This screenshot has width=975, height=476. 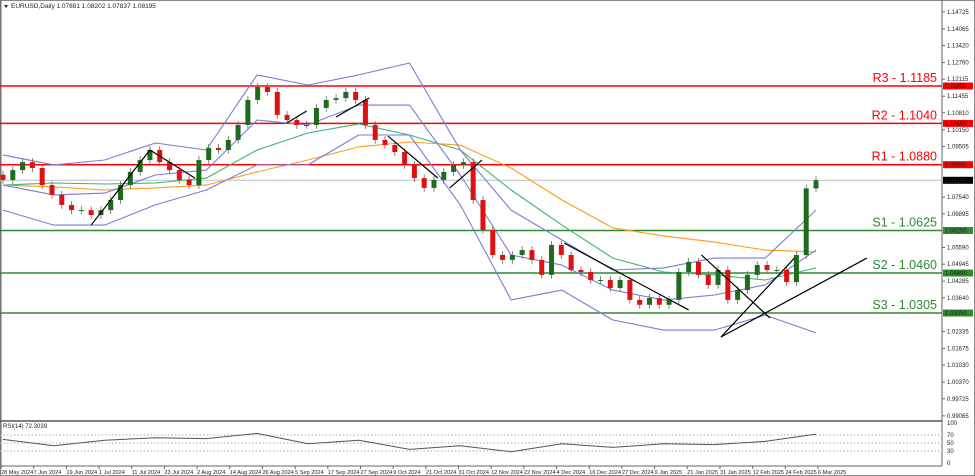 I want to click on x-tick-label: 4 Dec 2024, so click(x=571, y=473).